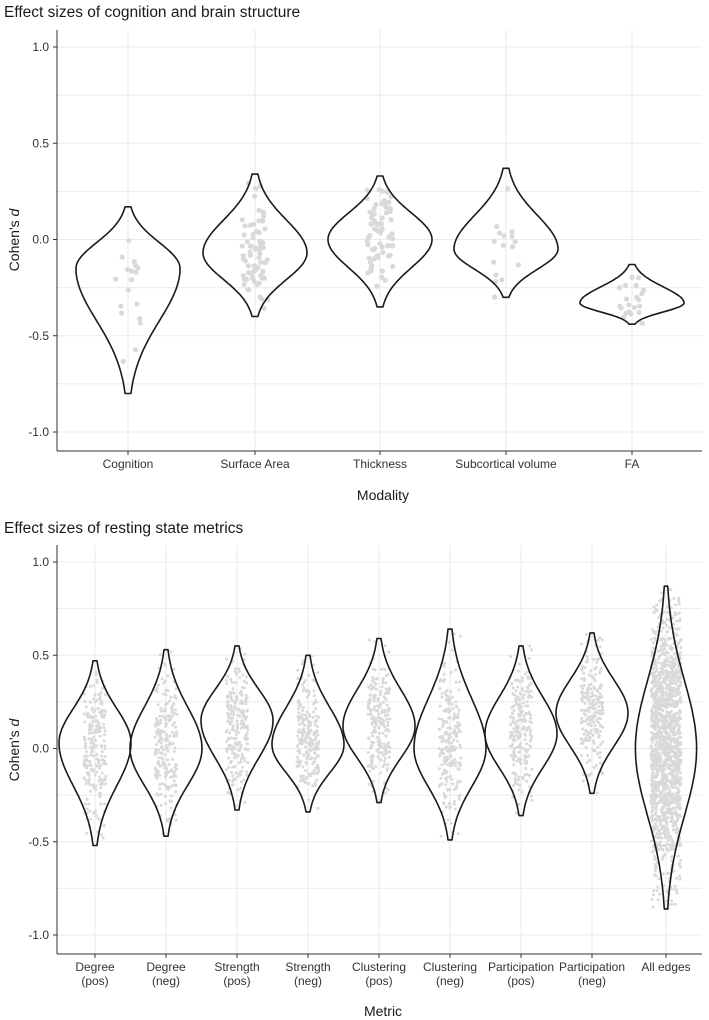 This screenshot has height=1020, width=709. What do you see at coordinates (380, 237) in the screenshot?
I see `jitter-points` at bounding box center [380, 237].